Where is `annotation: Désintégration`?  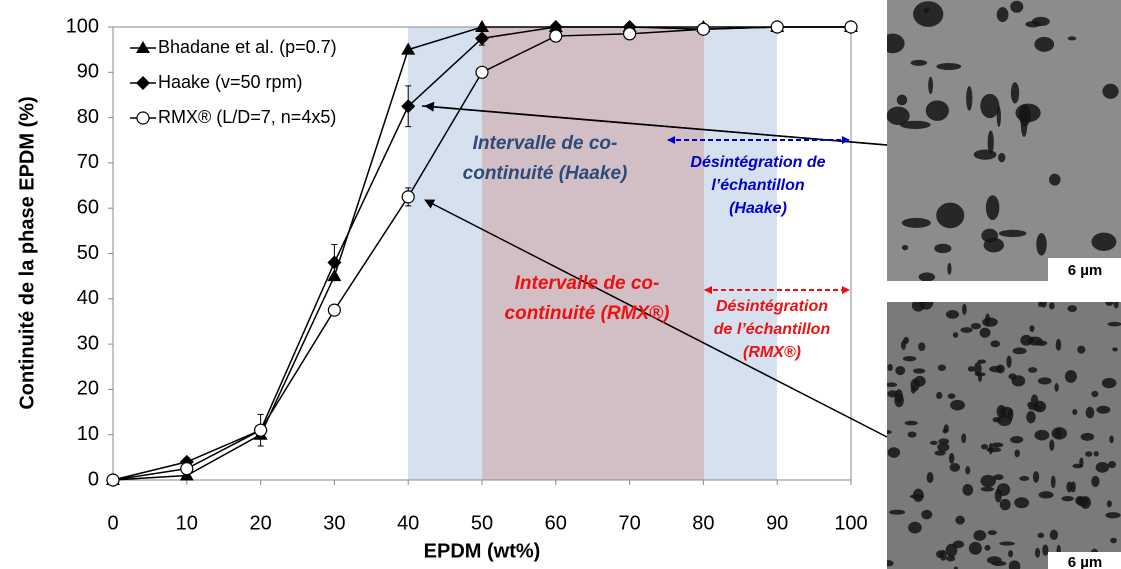
annotation: Désintégration is located at coordinates (772, 306).